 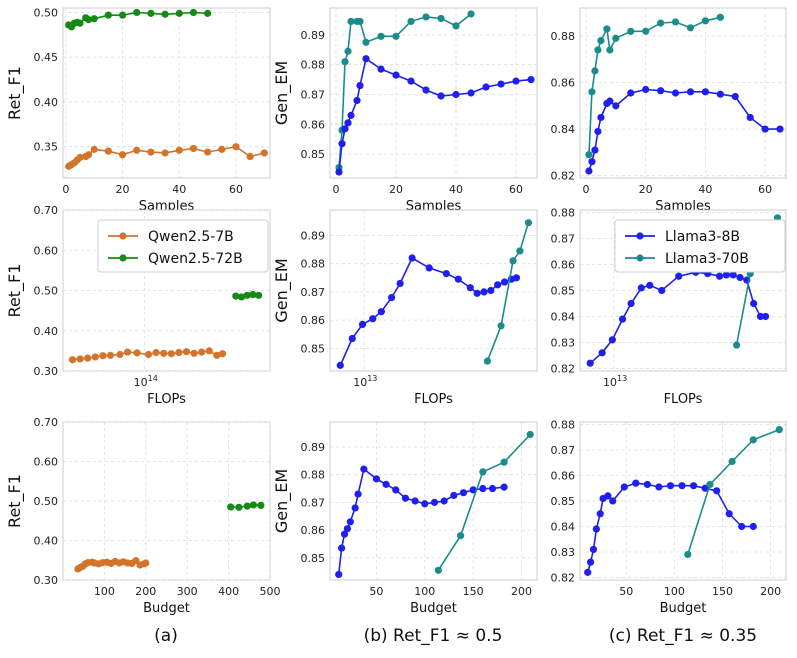 I want to click on legend-label: Llama3-8B, so click(x=702, y=237).